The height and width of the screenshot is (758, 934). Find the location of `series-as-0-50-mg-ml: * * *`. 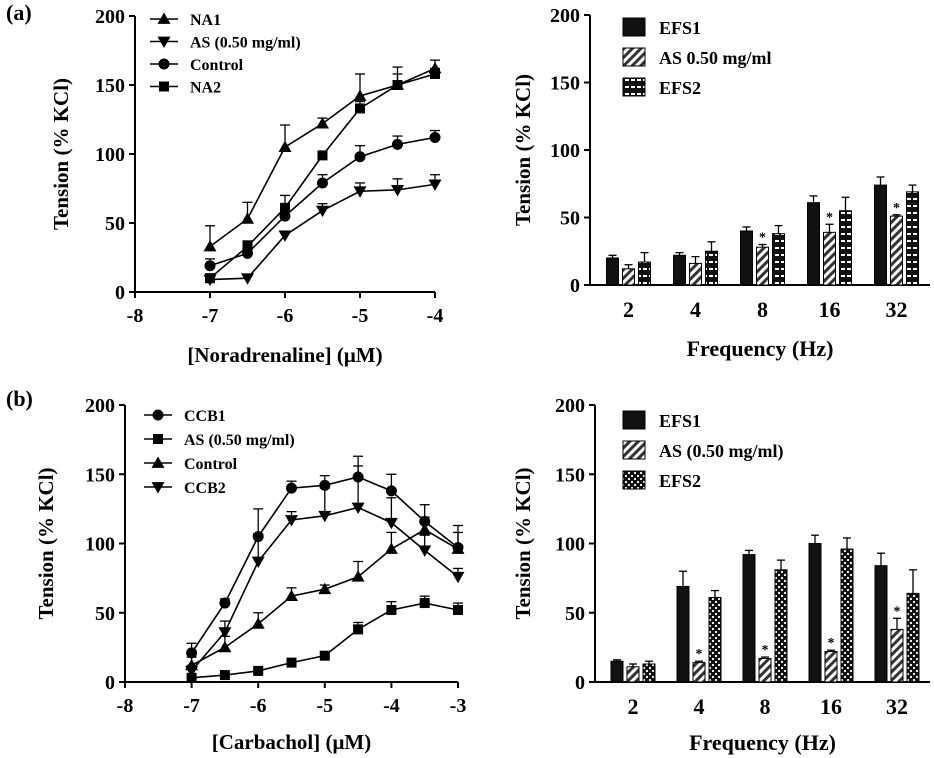

series-as-0-50-mg-ml: * * * is located at coordinates (762, 243).